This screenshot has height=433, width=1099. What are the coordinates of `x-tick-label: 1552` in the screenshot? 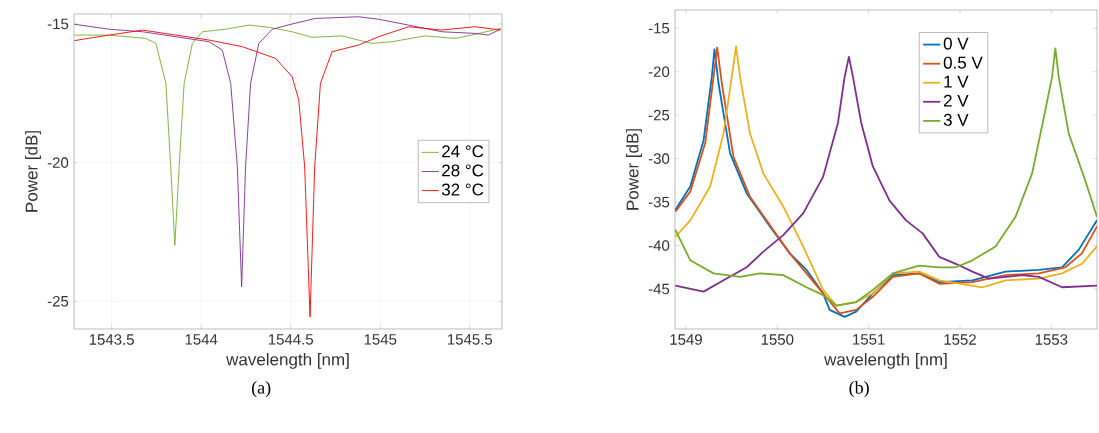 It's located at (960, 339).